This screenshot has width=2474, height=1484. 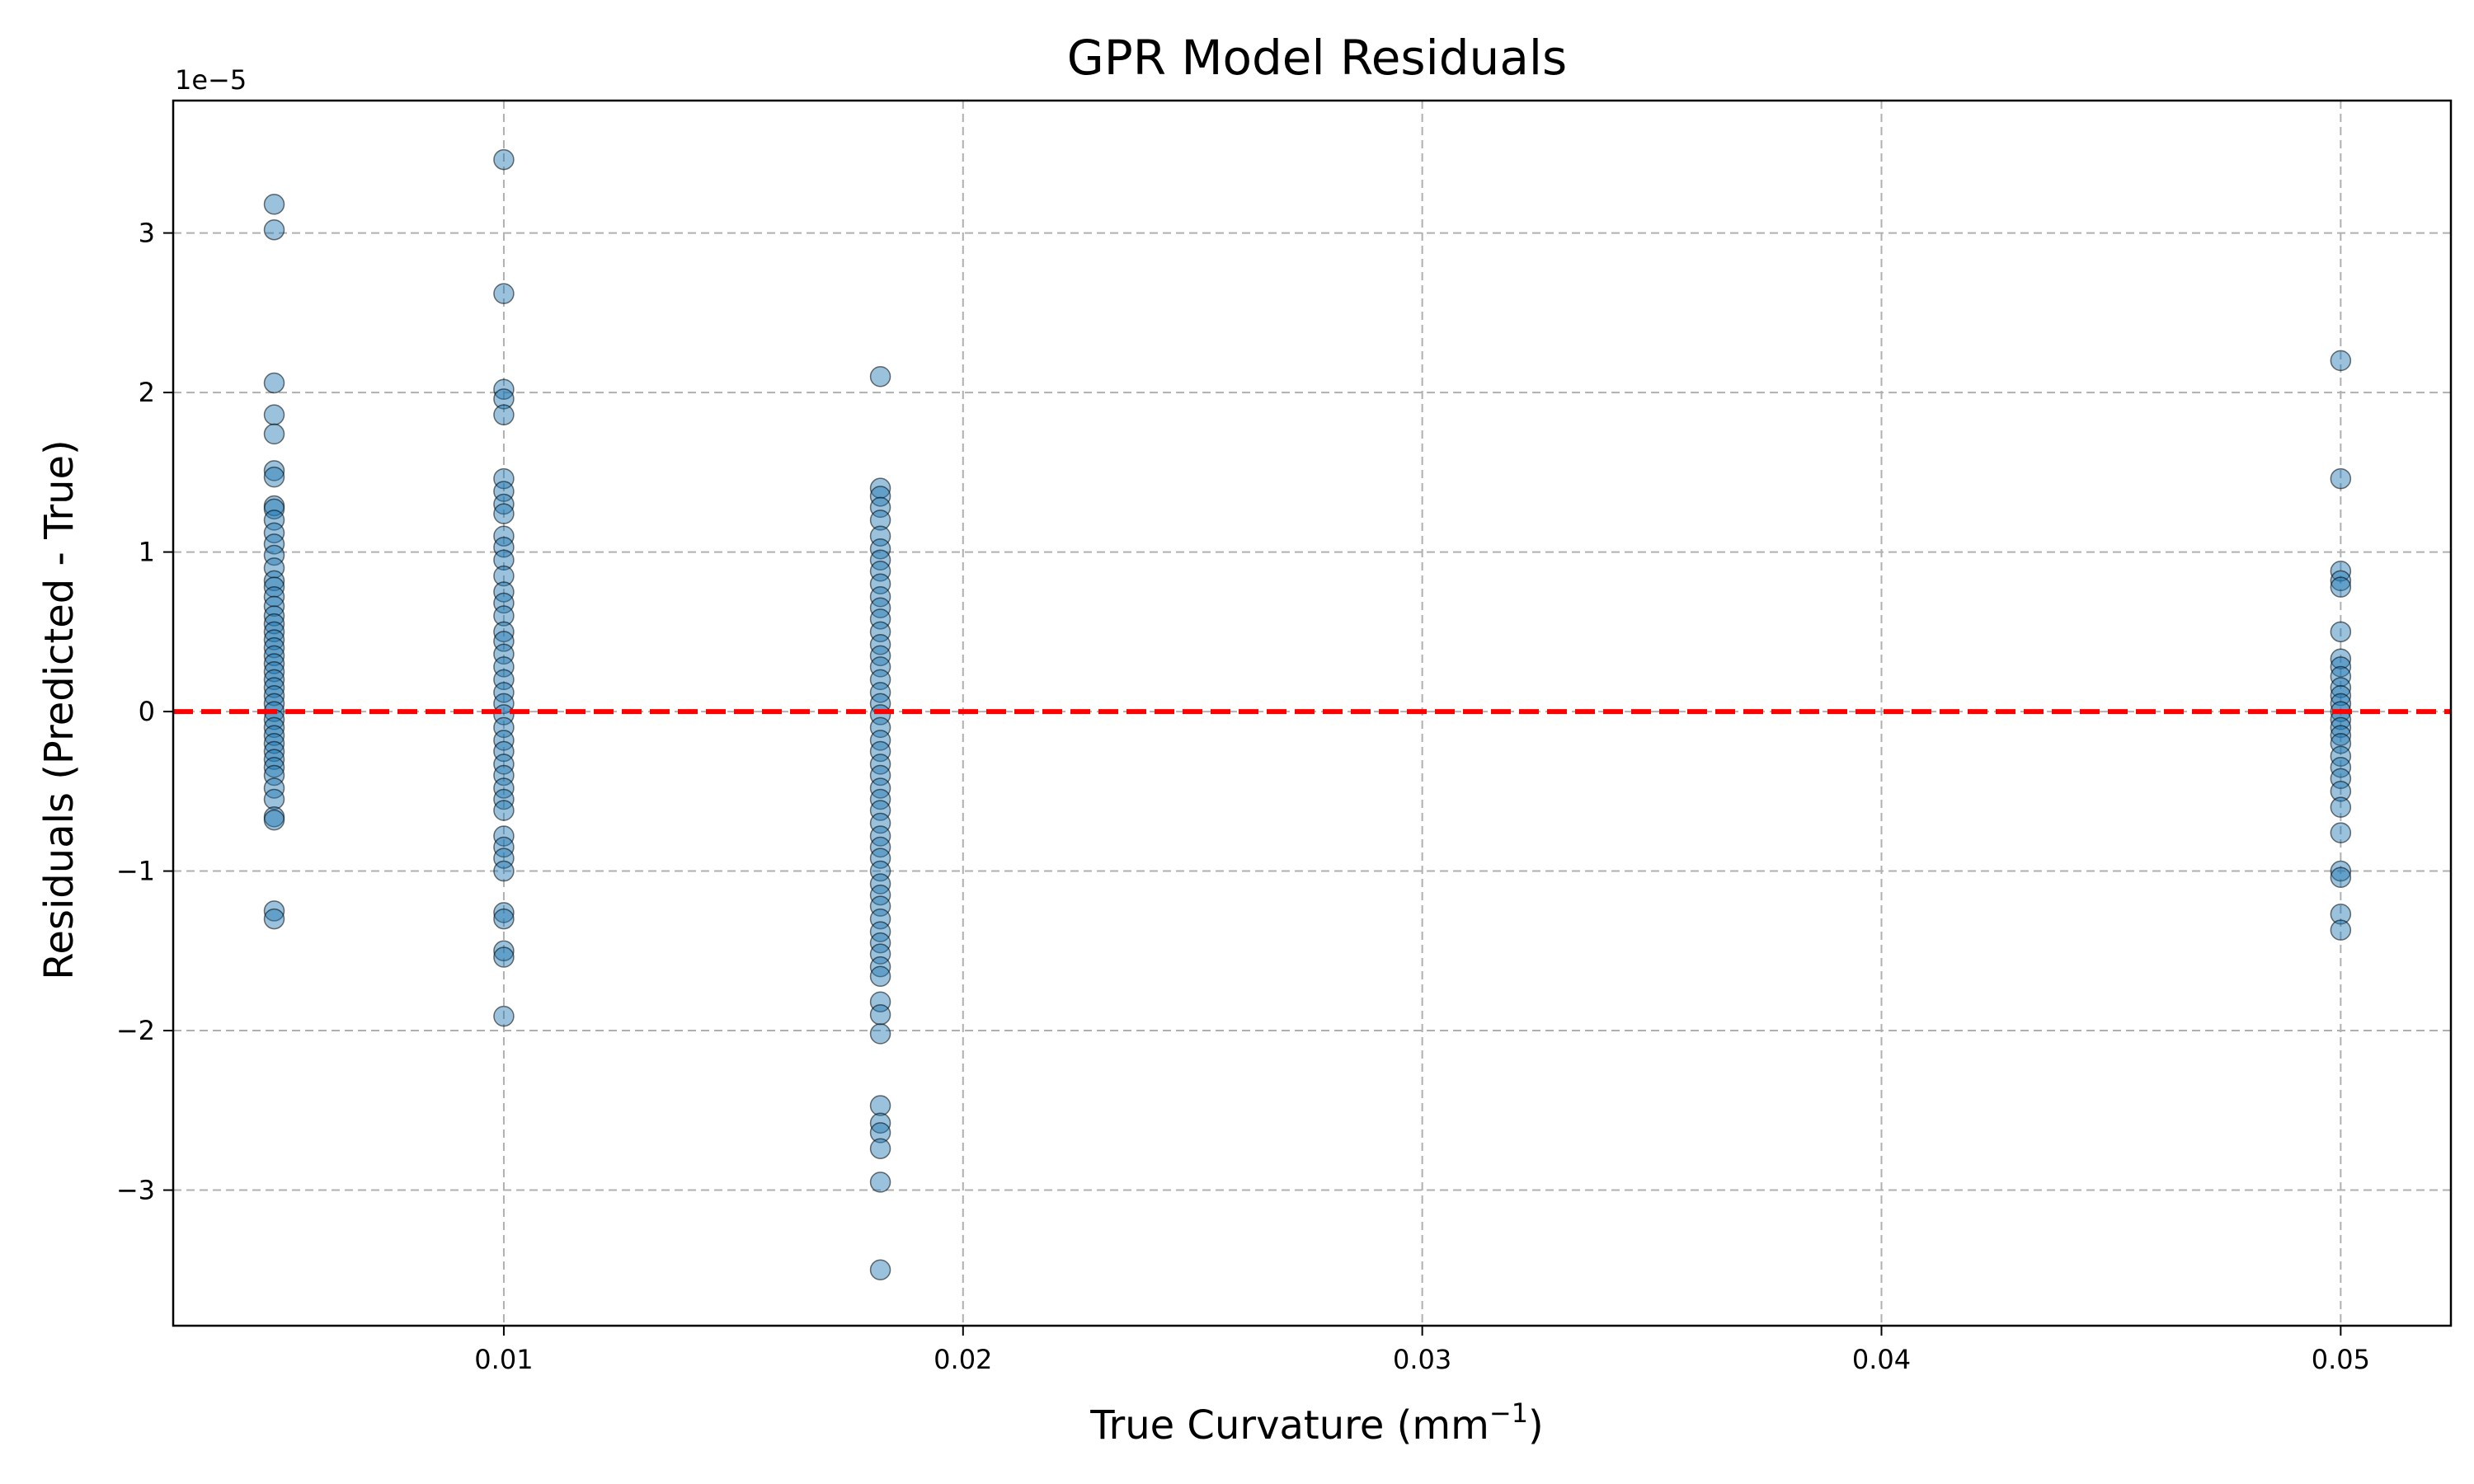 What do you see at coordinates (135, 1030) in the screenshot?
I see `y-tick-label: −2` at bounding box center [135, 1030].